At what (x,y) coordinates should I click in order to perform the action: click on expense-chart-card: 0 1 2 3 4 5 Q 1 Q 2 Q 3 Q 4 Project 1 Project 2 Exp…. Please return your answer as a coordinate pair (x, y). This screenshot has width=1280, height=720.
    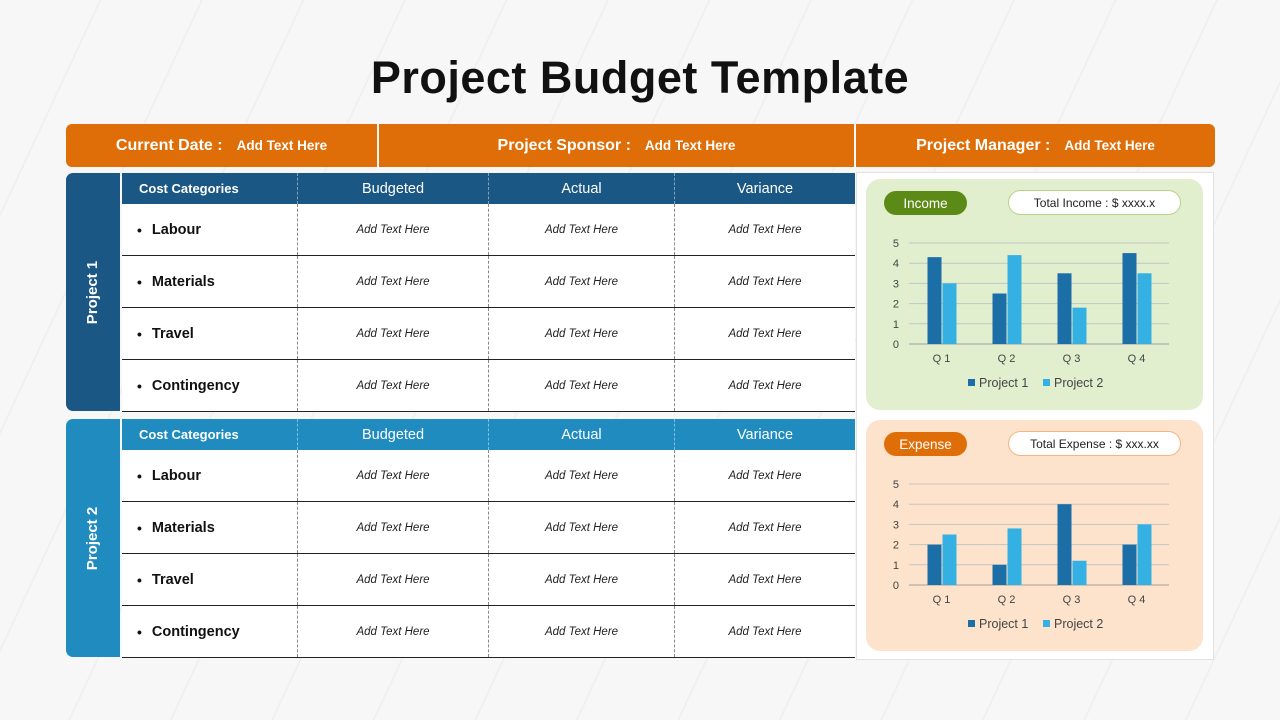
    Looking at the image, I should click on (1034, 535).